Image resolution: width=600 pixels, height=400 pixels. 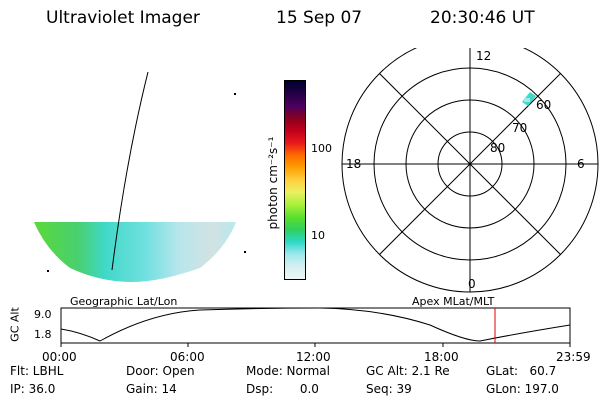 What do you see at coordinates (483, 56) in the screenshot?
I see `mlt-label-12: 12` at bounding box center [483, 56].